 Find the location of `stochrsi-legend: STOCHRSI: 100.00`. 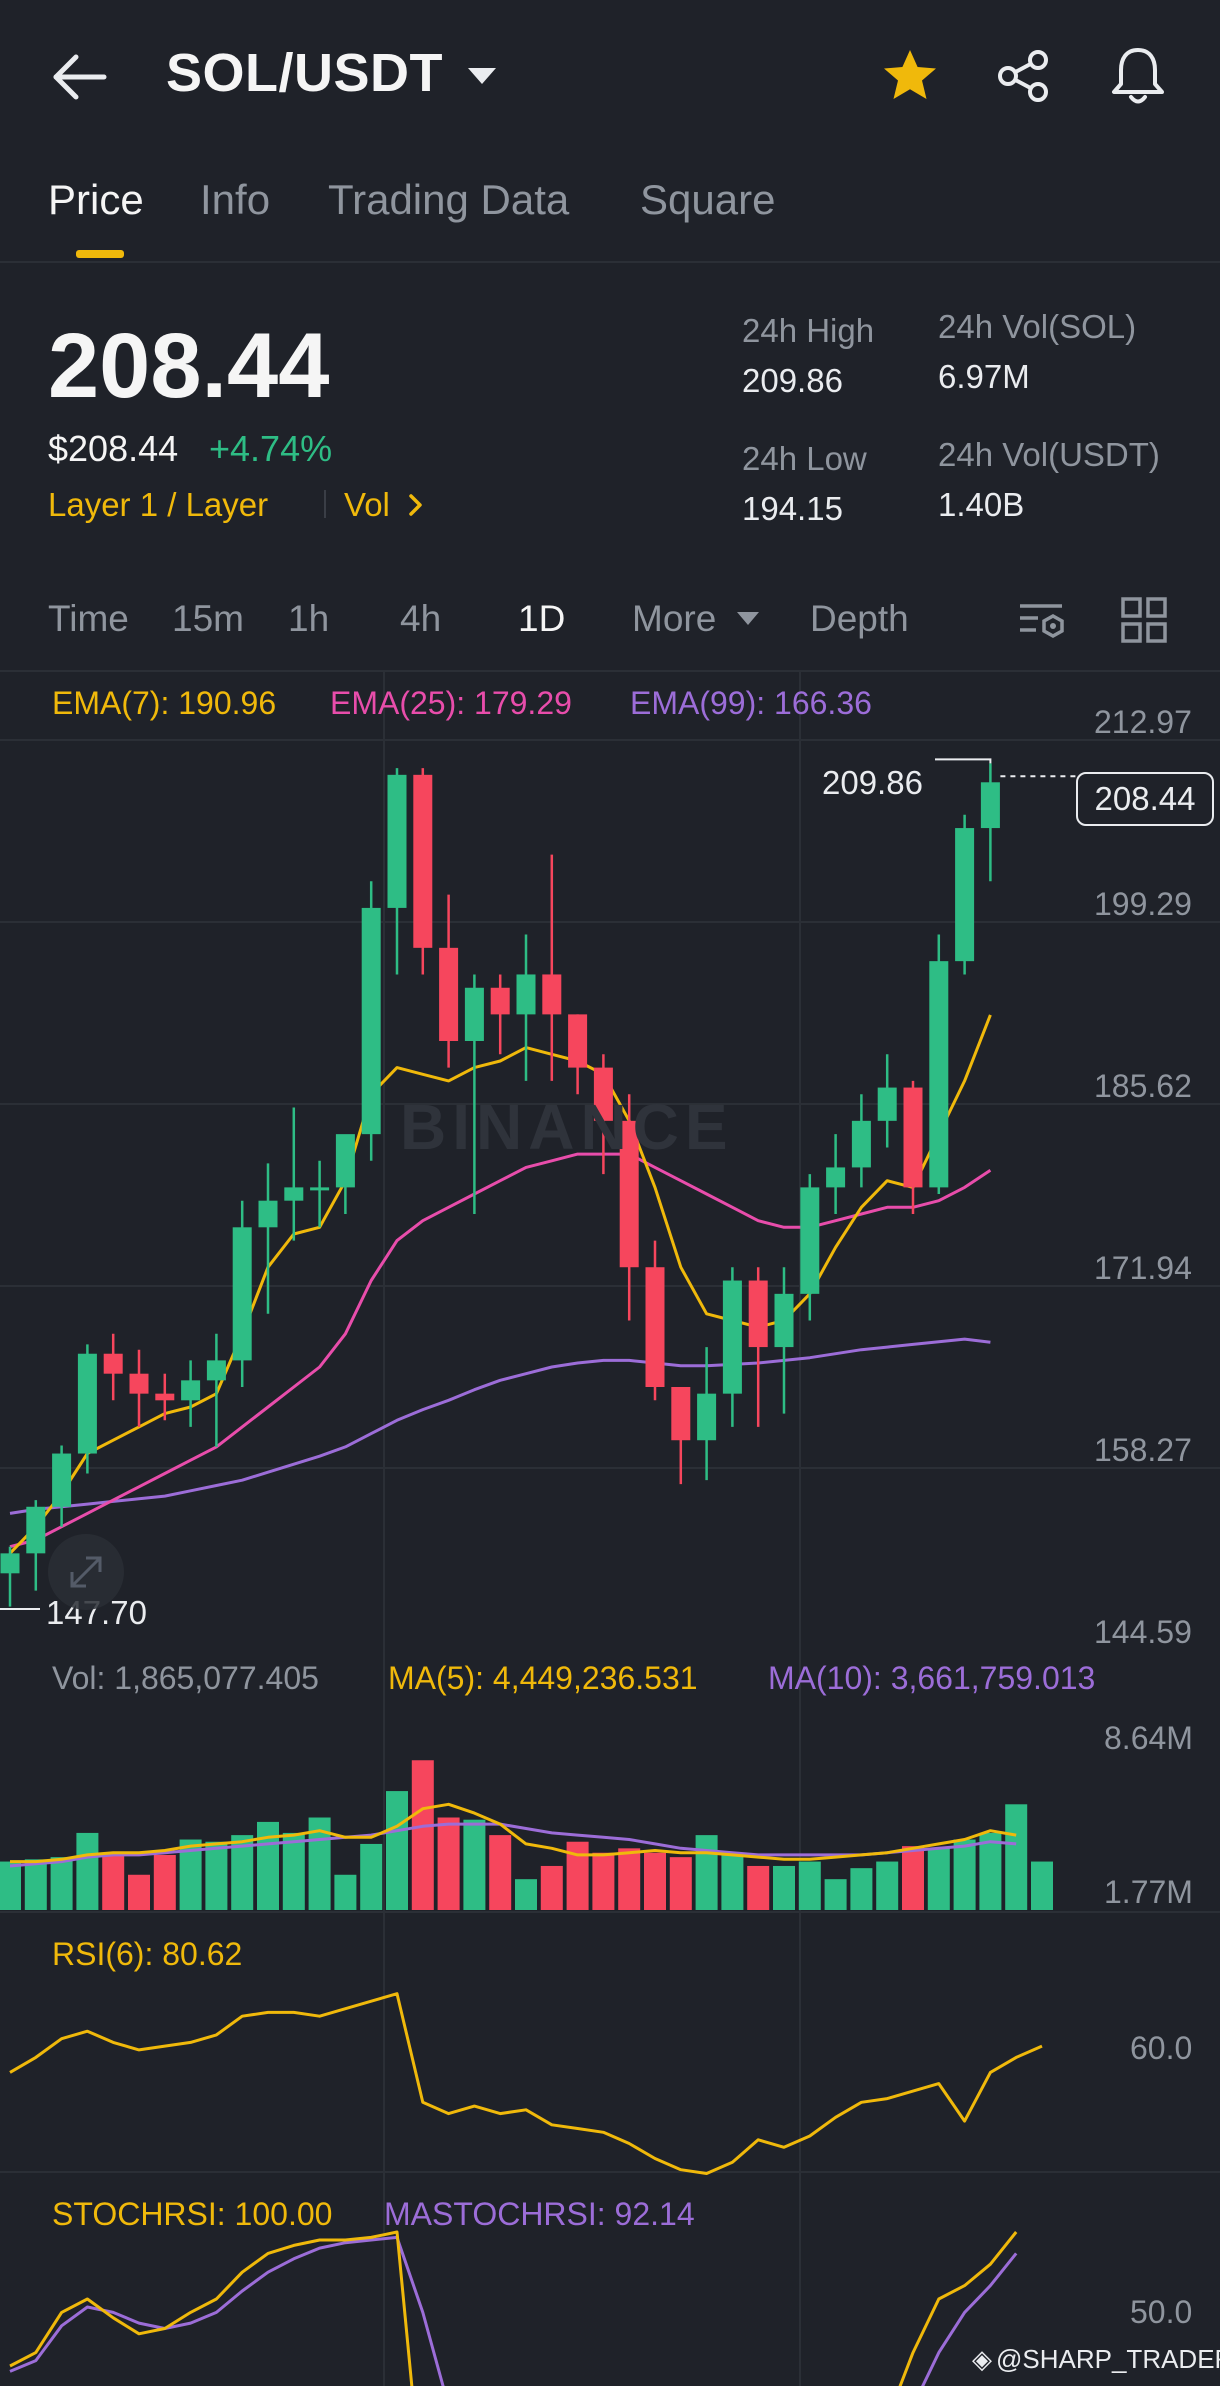

stochrsi-legend: STOCHRSI: 100.00 is located at coordinates (192, 2214).